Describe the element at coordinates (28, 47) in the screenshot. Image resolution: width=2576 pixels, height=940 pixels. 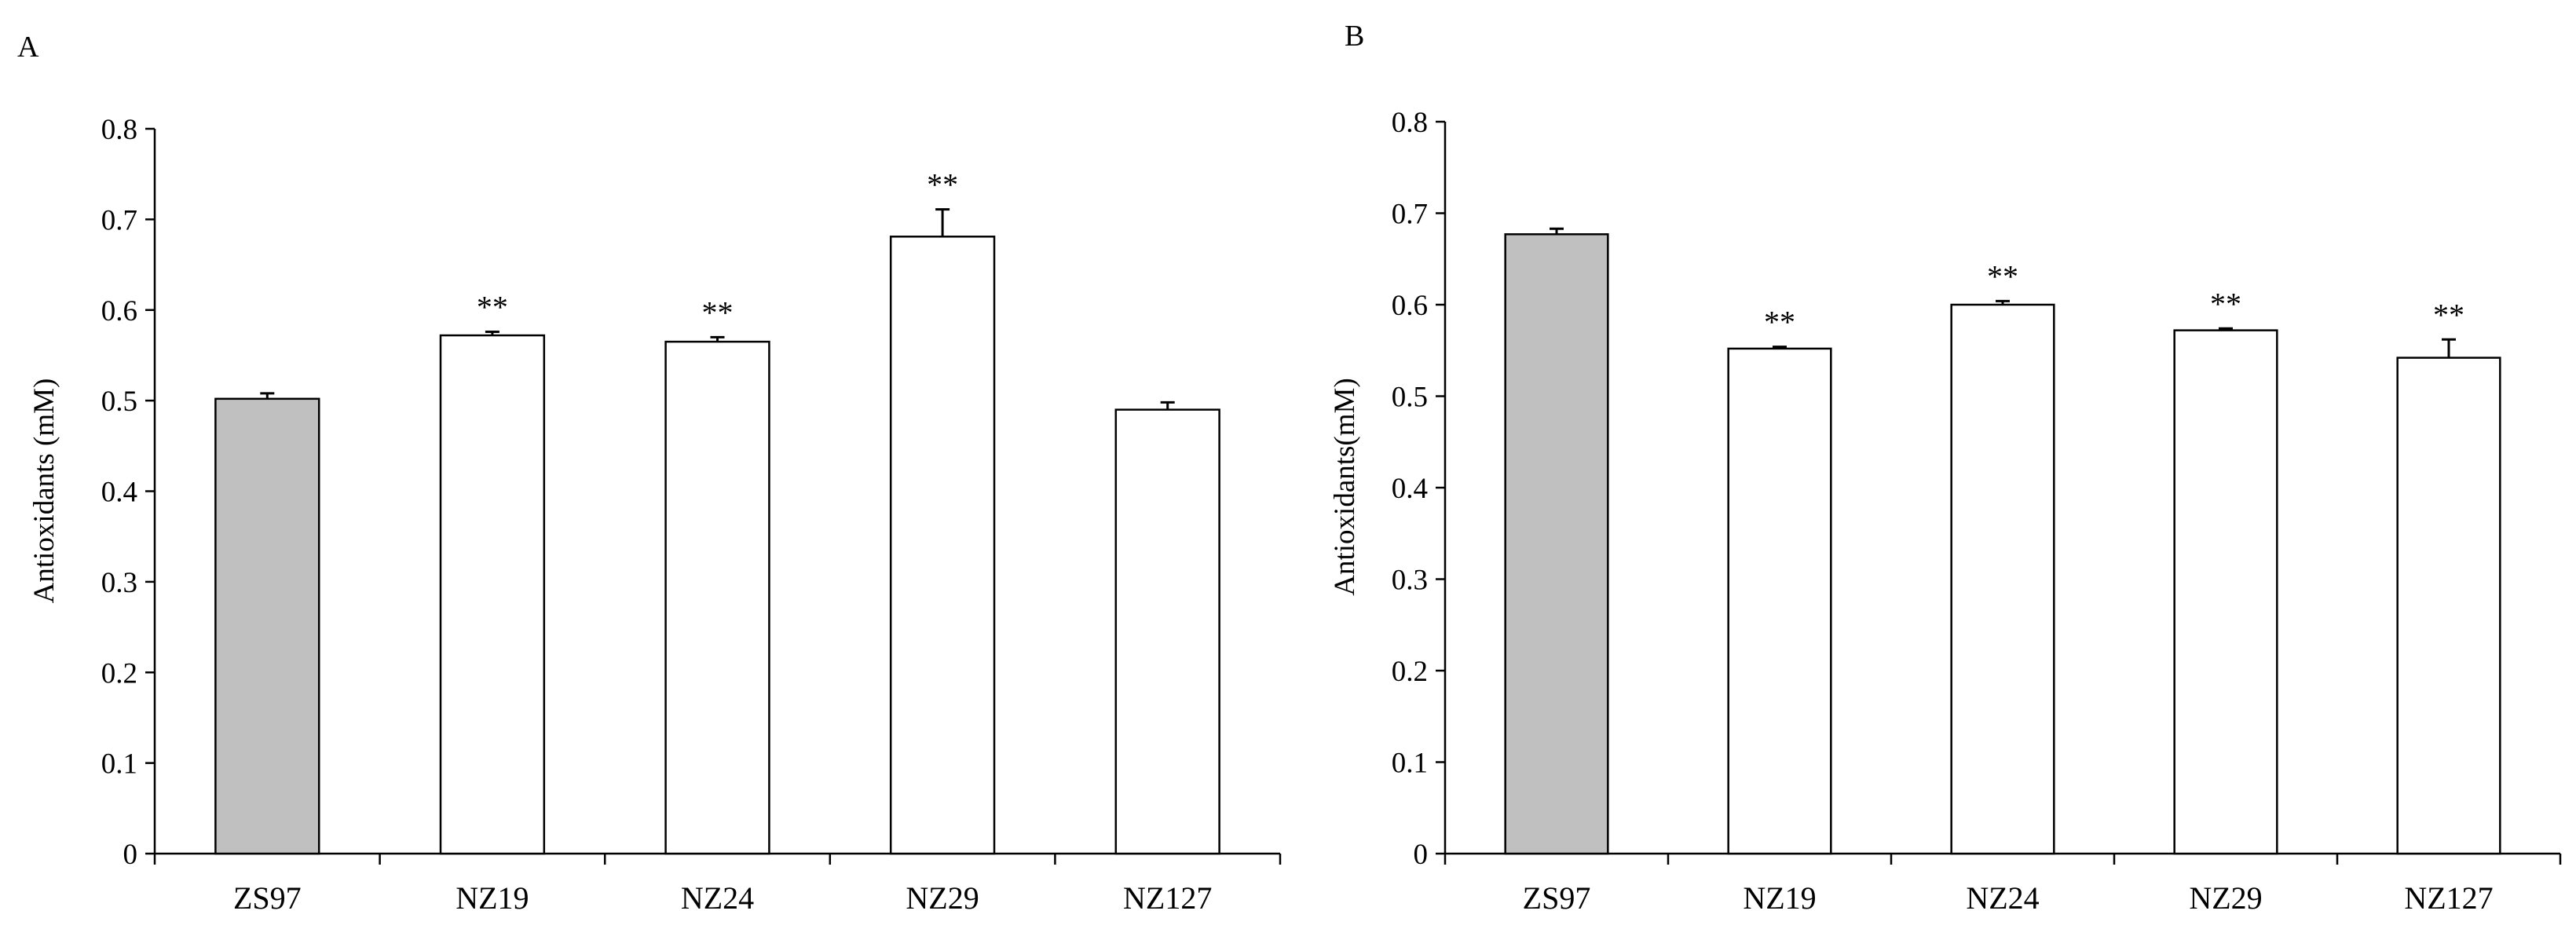
I see `panel-label: A` at that location.